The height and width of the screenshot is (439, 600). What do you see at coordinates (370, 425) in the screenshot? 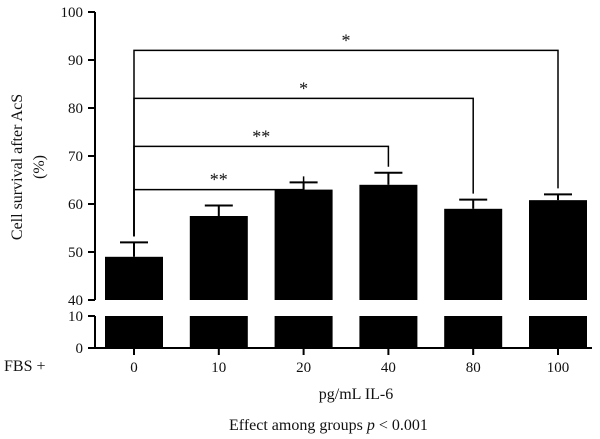
I see `footnote-p: p` at bounding box center [370, 425].